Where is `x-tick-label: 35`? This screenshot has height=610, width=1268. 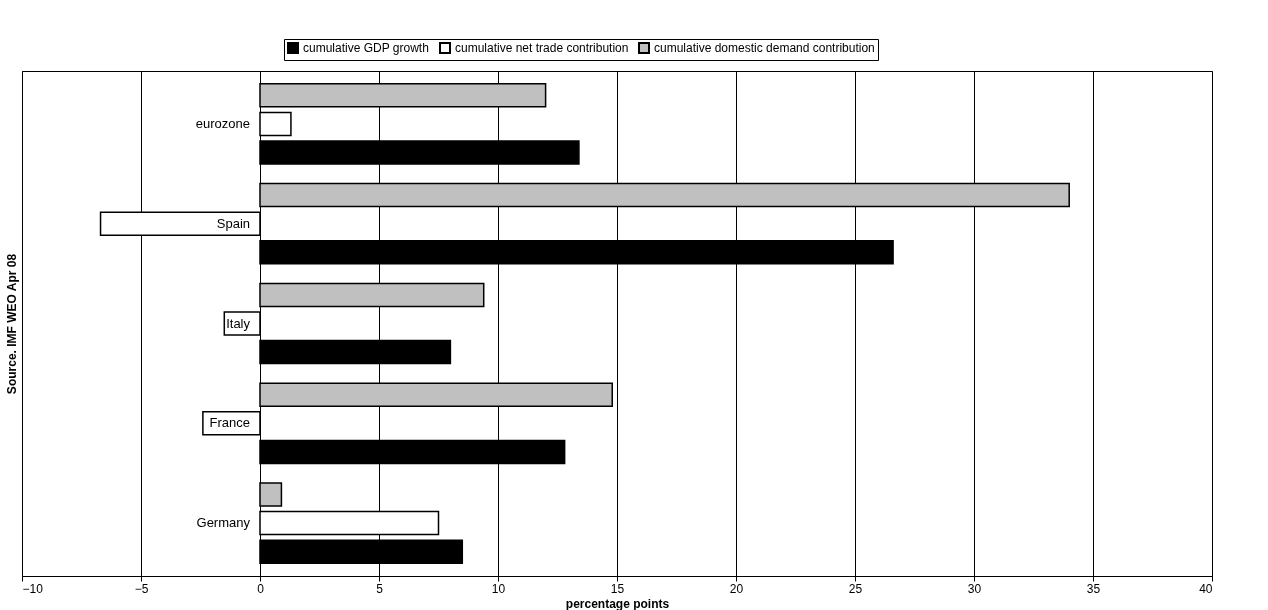
x-tick-label: 35 is located at coordinates (1093, 588).